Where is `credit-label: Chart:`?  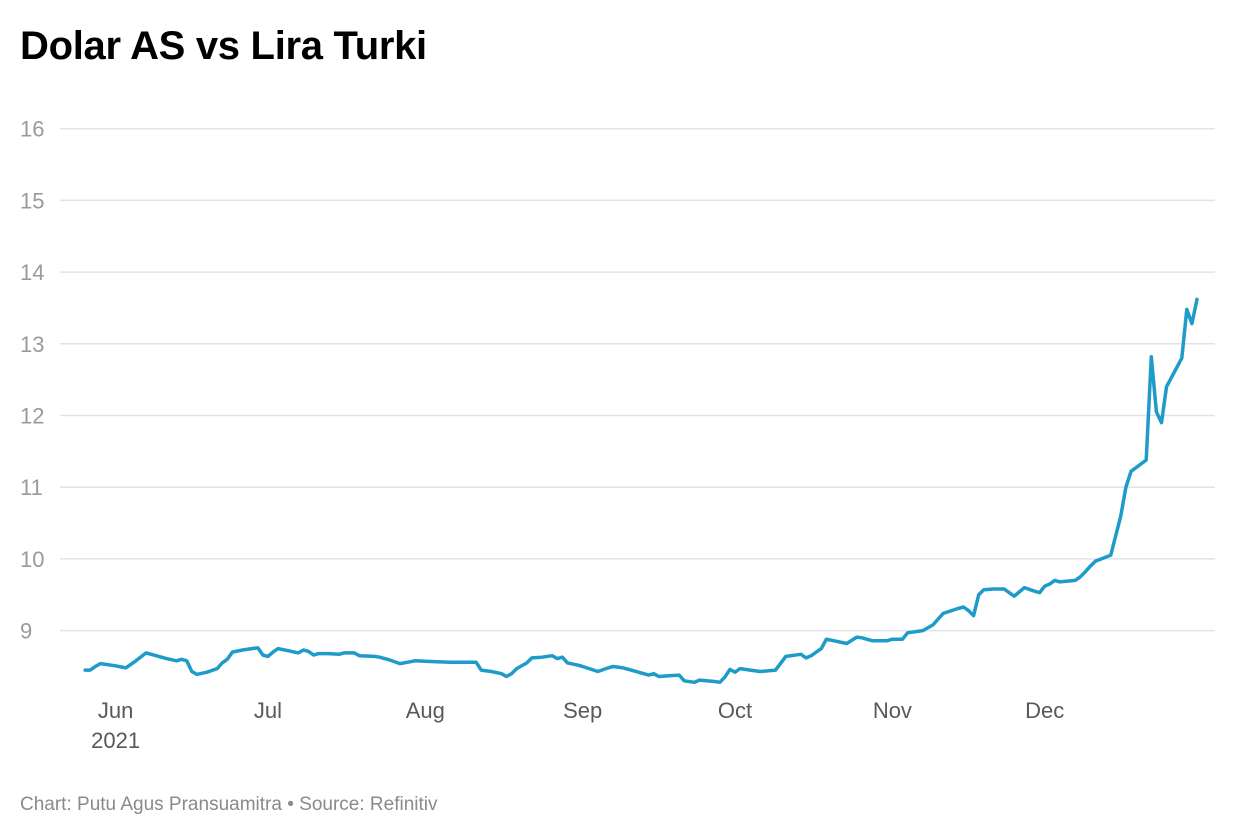 credit-label: Chart: is located at coordinates (46, 804).